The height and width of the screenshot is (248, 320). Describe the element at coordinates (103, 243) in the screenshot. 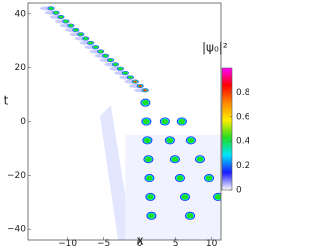

I see `x-tick-label: −5` at that location.